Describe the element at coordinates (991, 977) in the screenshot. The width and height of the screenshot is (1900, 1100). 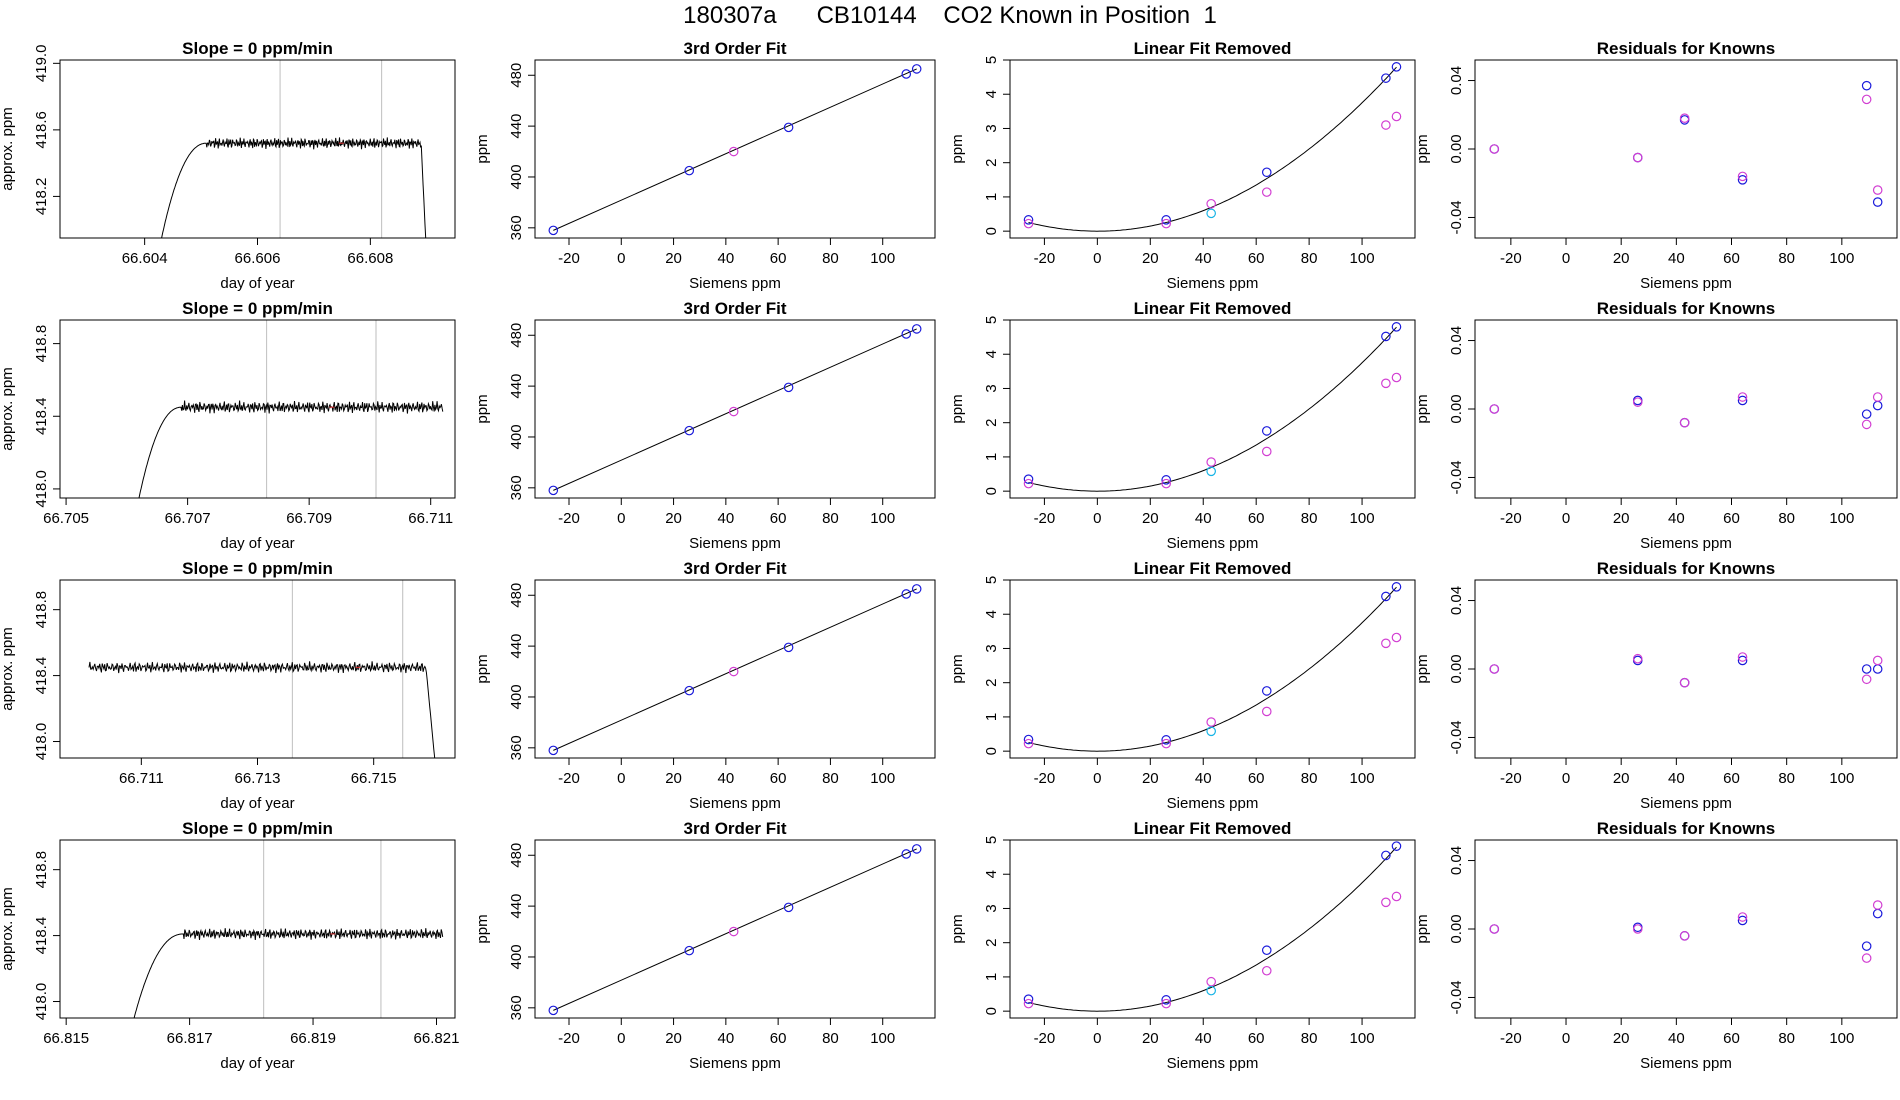
I see `panel-4-3-ytick-label: 1` at that location.